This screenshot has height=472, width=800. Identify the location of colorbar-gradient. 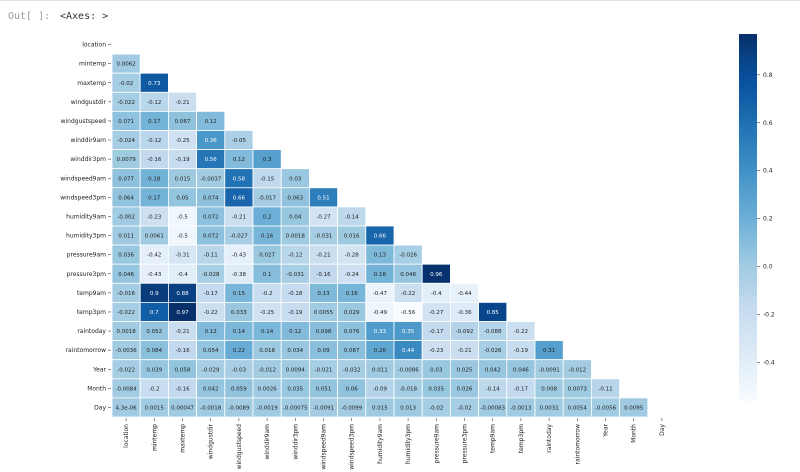
(748, 217).